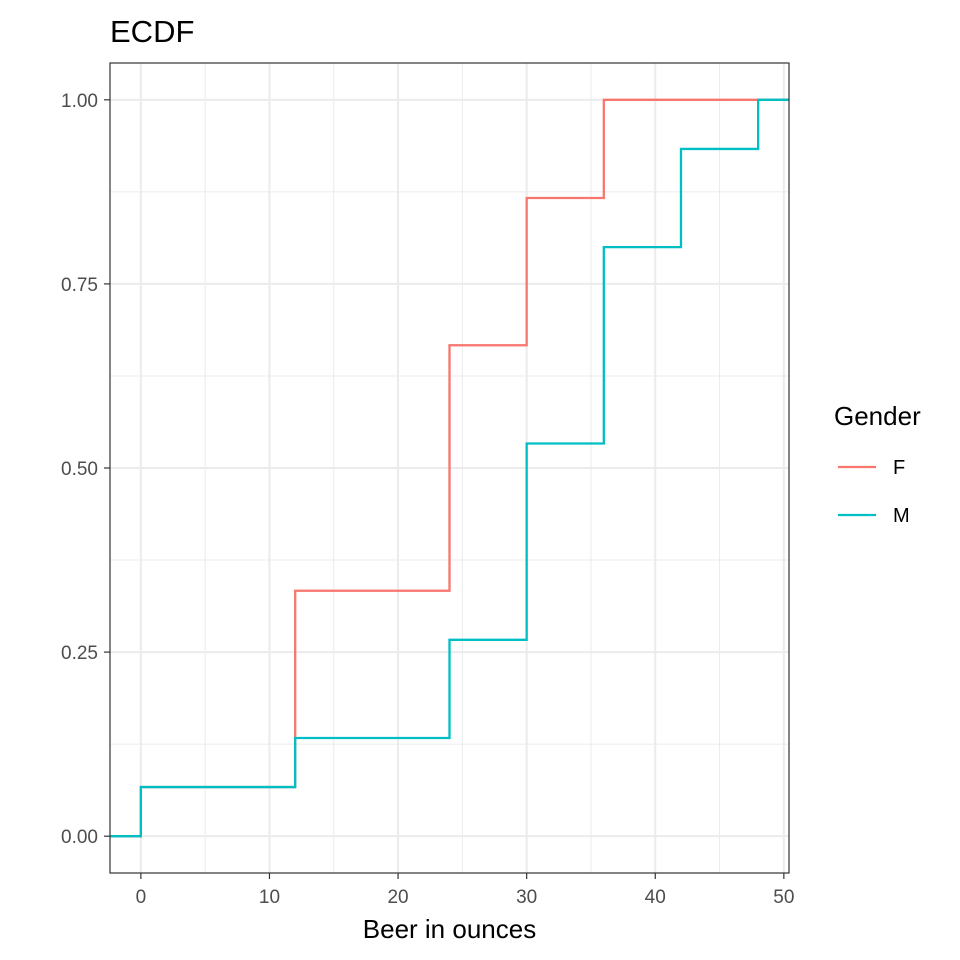 The height and width of the screenshot is (960, 960). What do you see at coordinates (79, 101) in the screenshot?
I see `y-tick-label: 1.00` at bounding box center [79, 101].